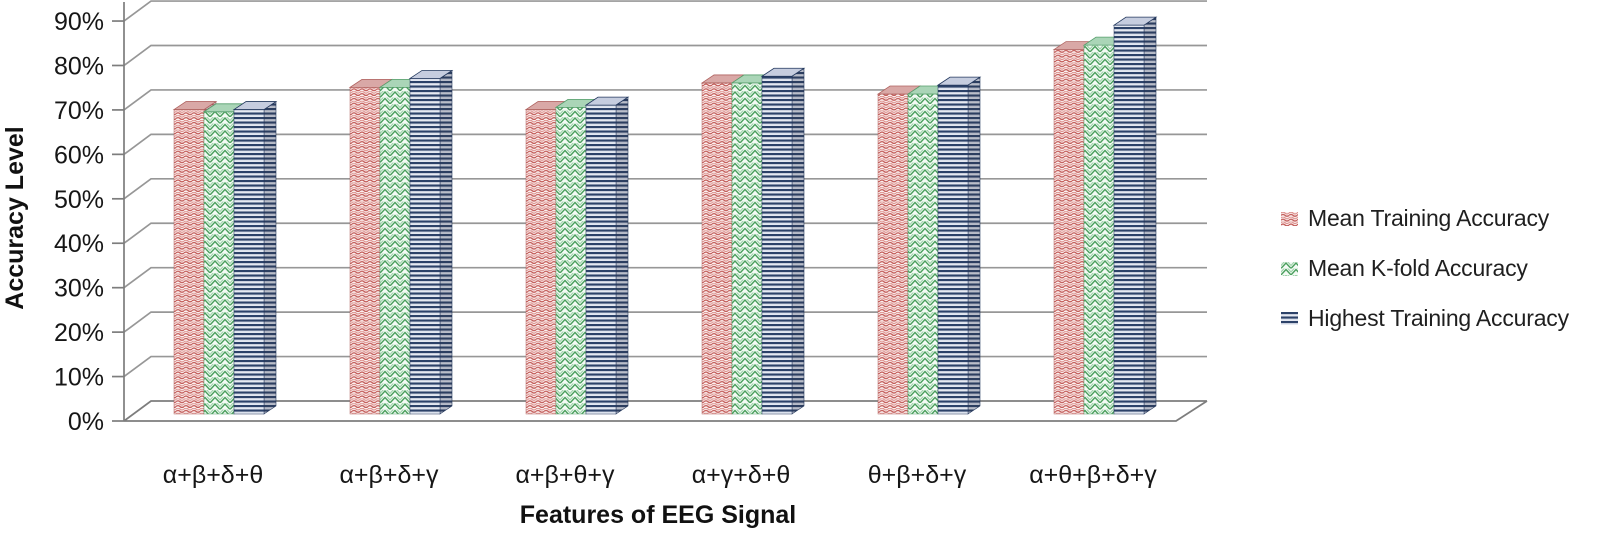 The width and height of the screenshot is (1604, 536). What do you see at coordinates (1093, 475) in the screenshot?
I see `category-label: α+θ+β+δ+γ` at bounding box center [1093, 475].